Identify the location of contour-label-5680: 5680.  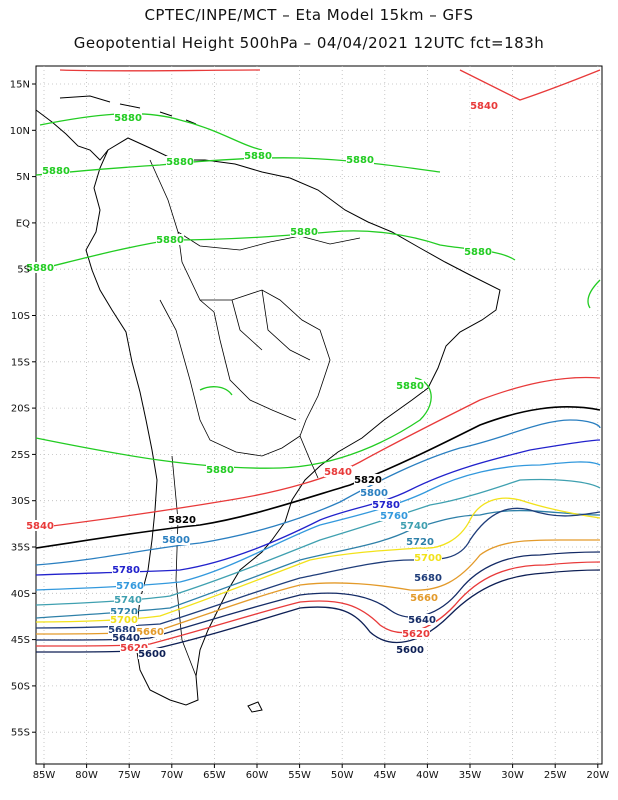
(428, 578).